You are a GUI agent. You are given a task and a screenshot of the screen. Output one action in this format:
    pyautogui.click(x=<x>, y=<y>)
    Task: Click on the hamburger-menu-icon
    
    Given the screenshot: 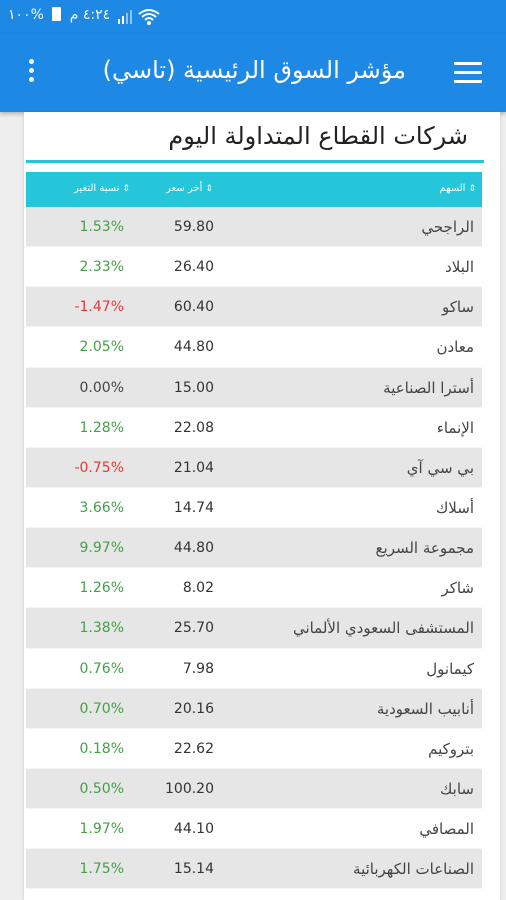 What is the action you would take?
    pyautogui.click(x=468, y=73)
    